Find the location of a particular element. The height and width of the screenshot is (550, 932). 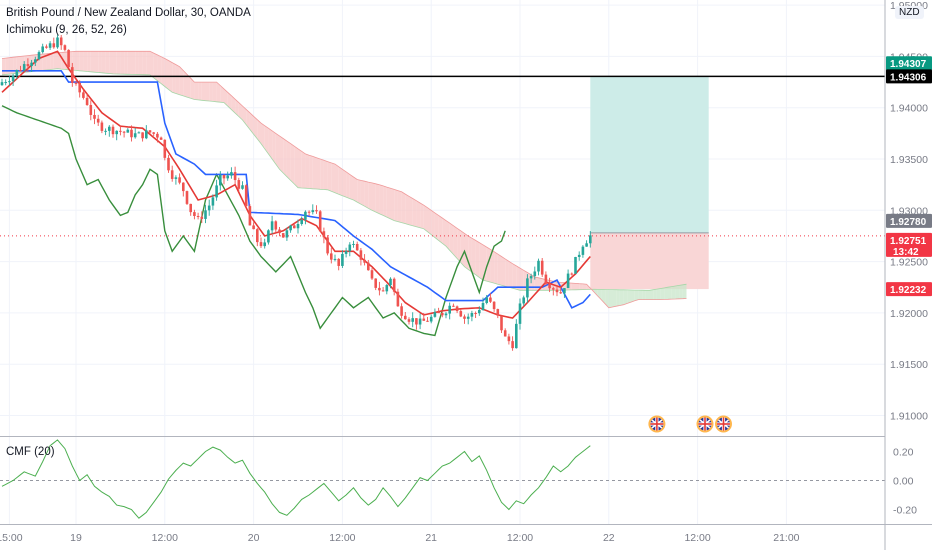

price-tick-label: 1.91000 is located at coordinates (909, 416).